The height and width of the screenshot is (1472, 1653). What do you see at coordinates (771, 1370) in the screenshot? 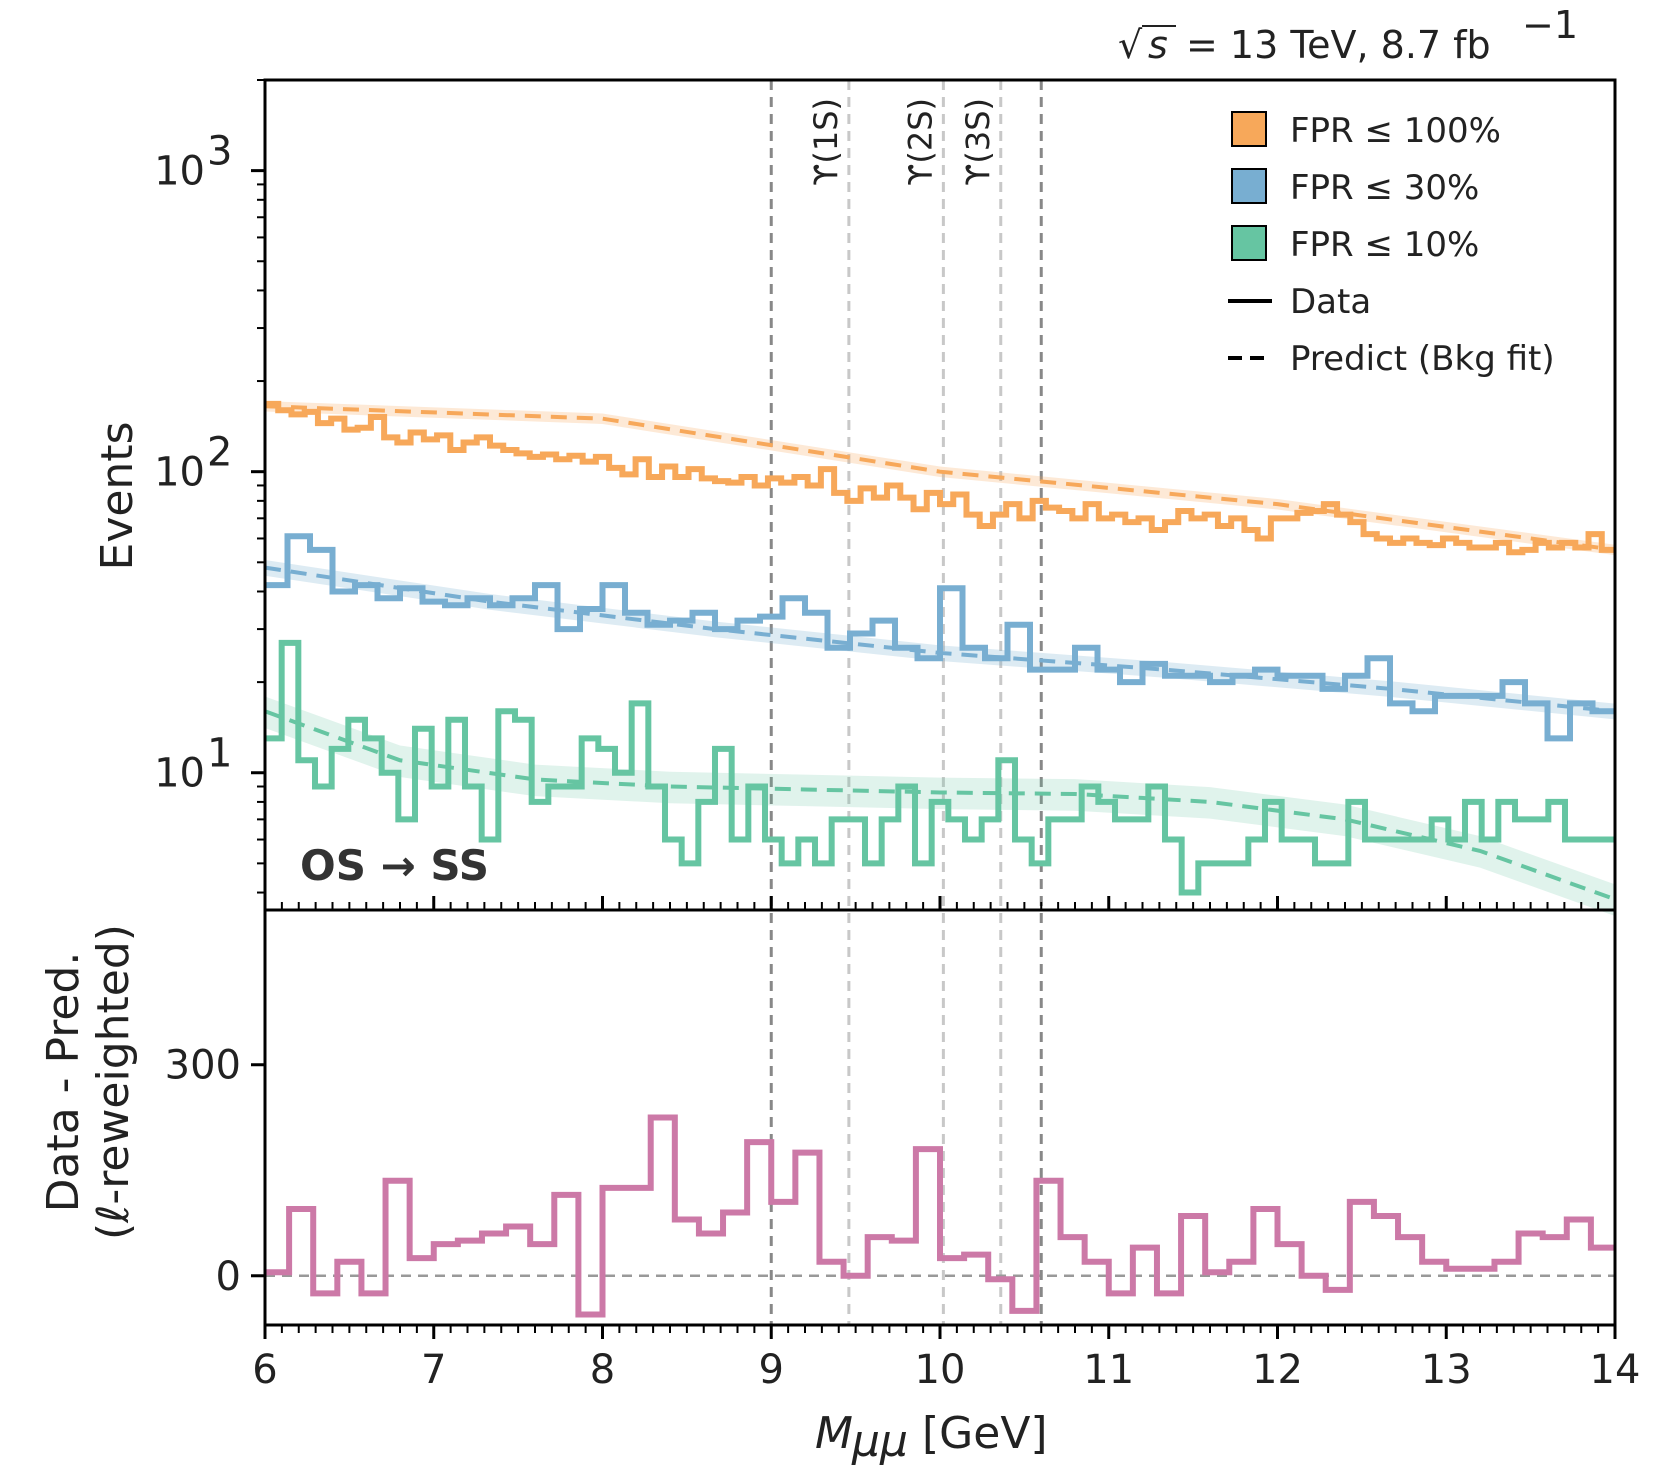
I see `x-tick-label-3: 9` at bounding box center [771, 1370].